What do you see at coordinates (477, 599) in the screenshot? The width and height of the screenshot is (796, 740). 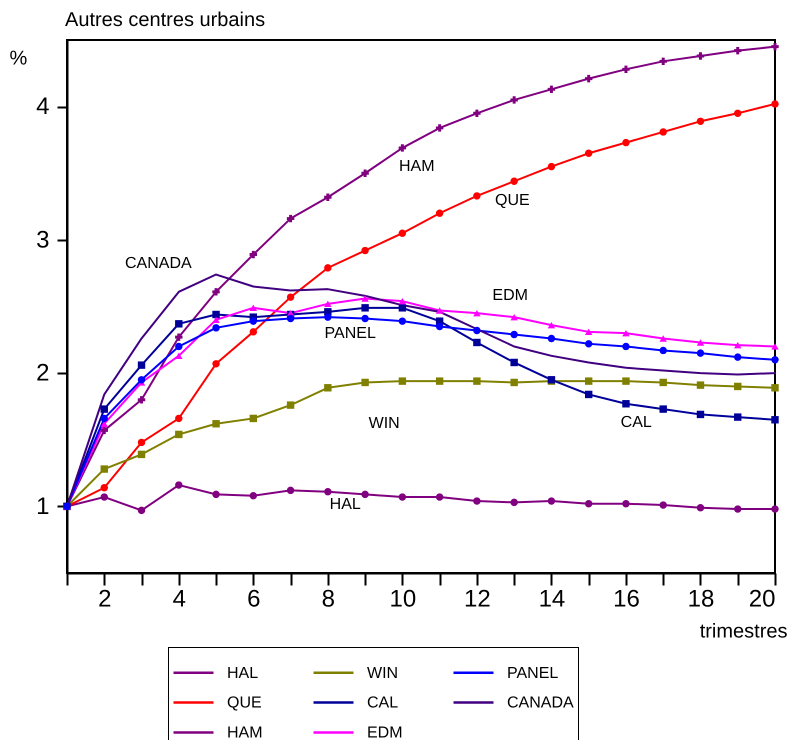 I see `x-tick-label: 12` at bounding box center [477, 599].